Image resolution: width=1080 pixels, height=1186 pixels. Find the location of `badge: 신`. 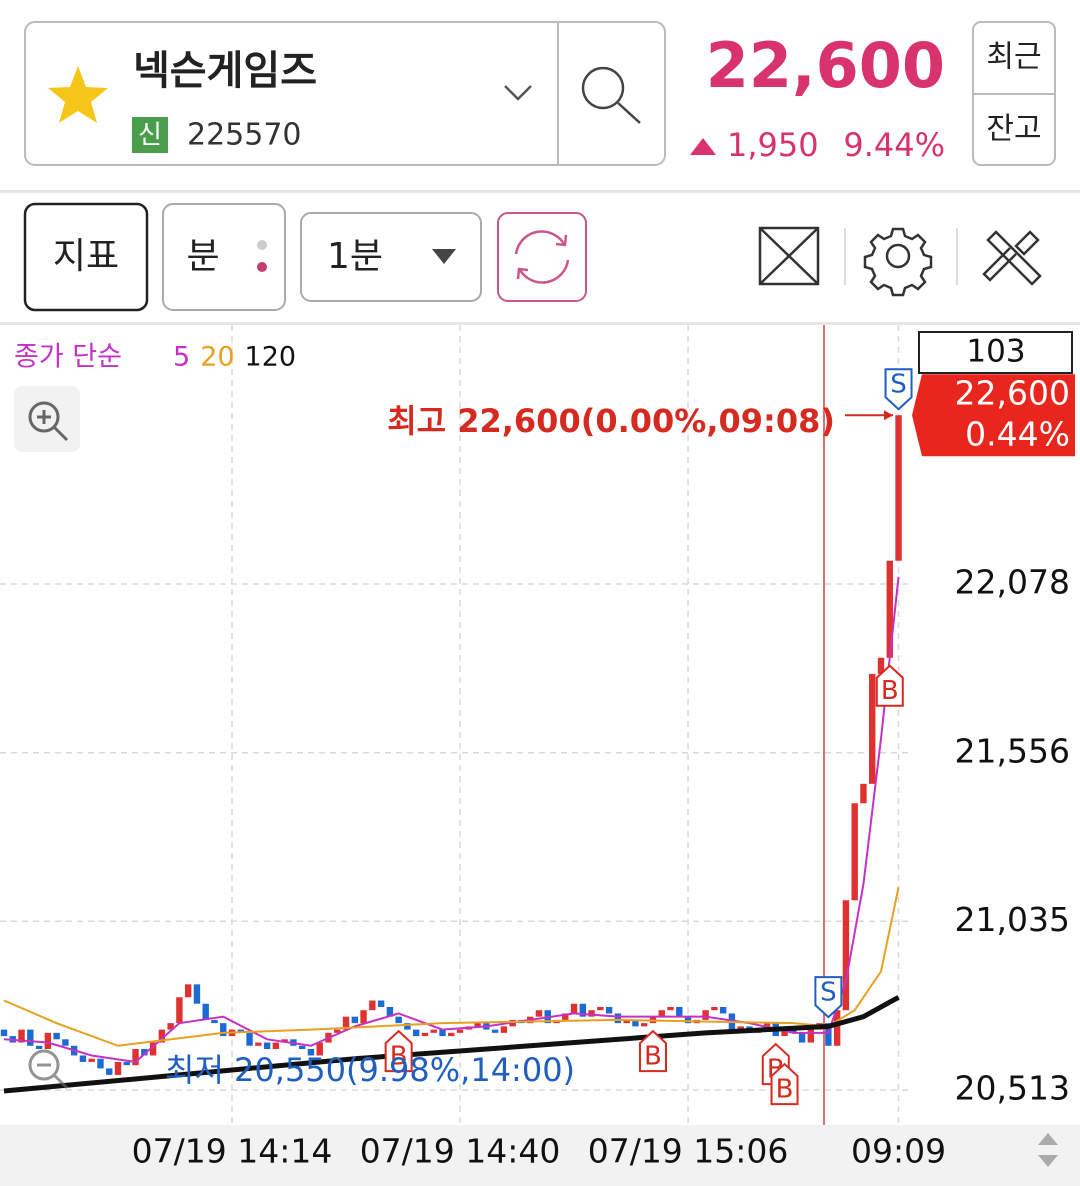

badge: 신 is located at coordinates (150, 136).